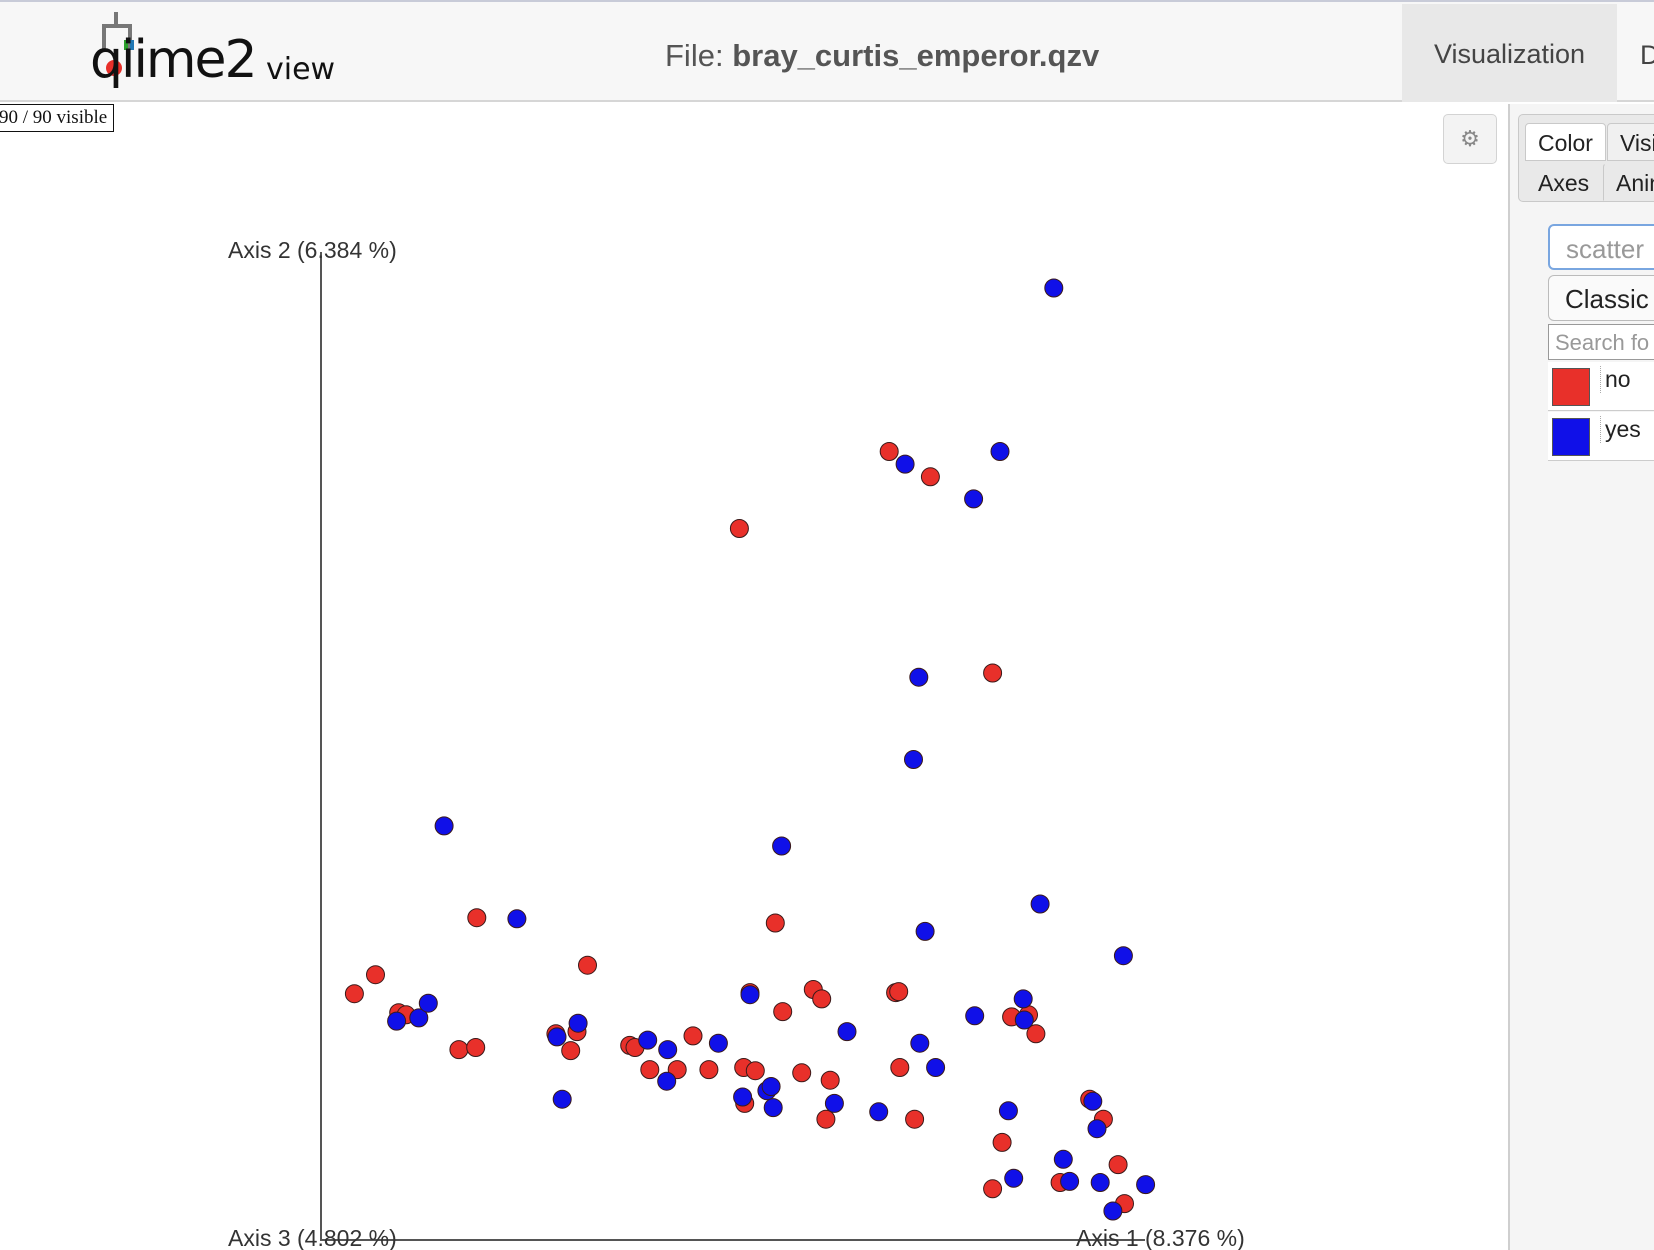  Describe the element at coordinates (301, 69) in the screenshot. I see `logo-subtext: view` at that location.